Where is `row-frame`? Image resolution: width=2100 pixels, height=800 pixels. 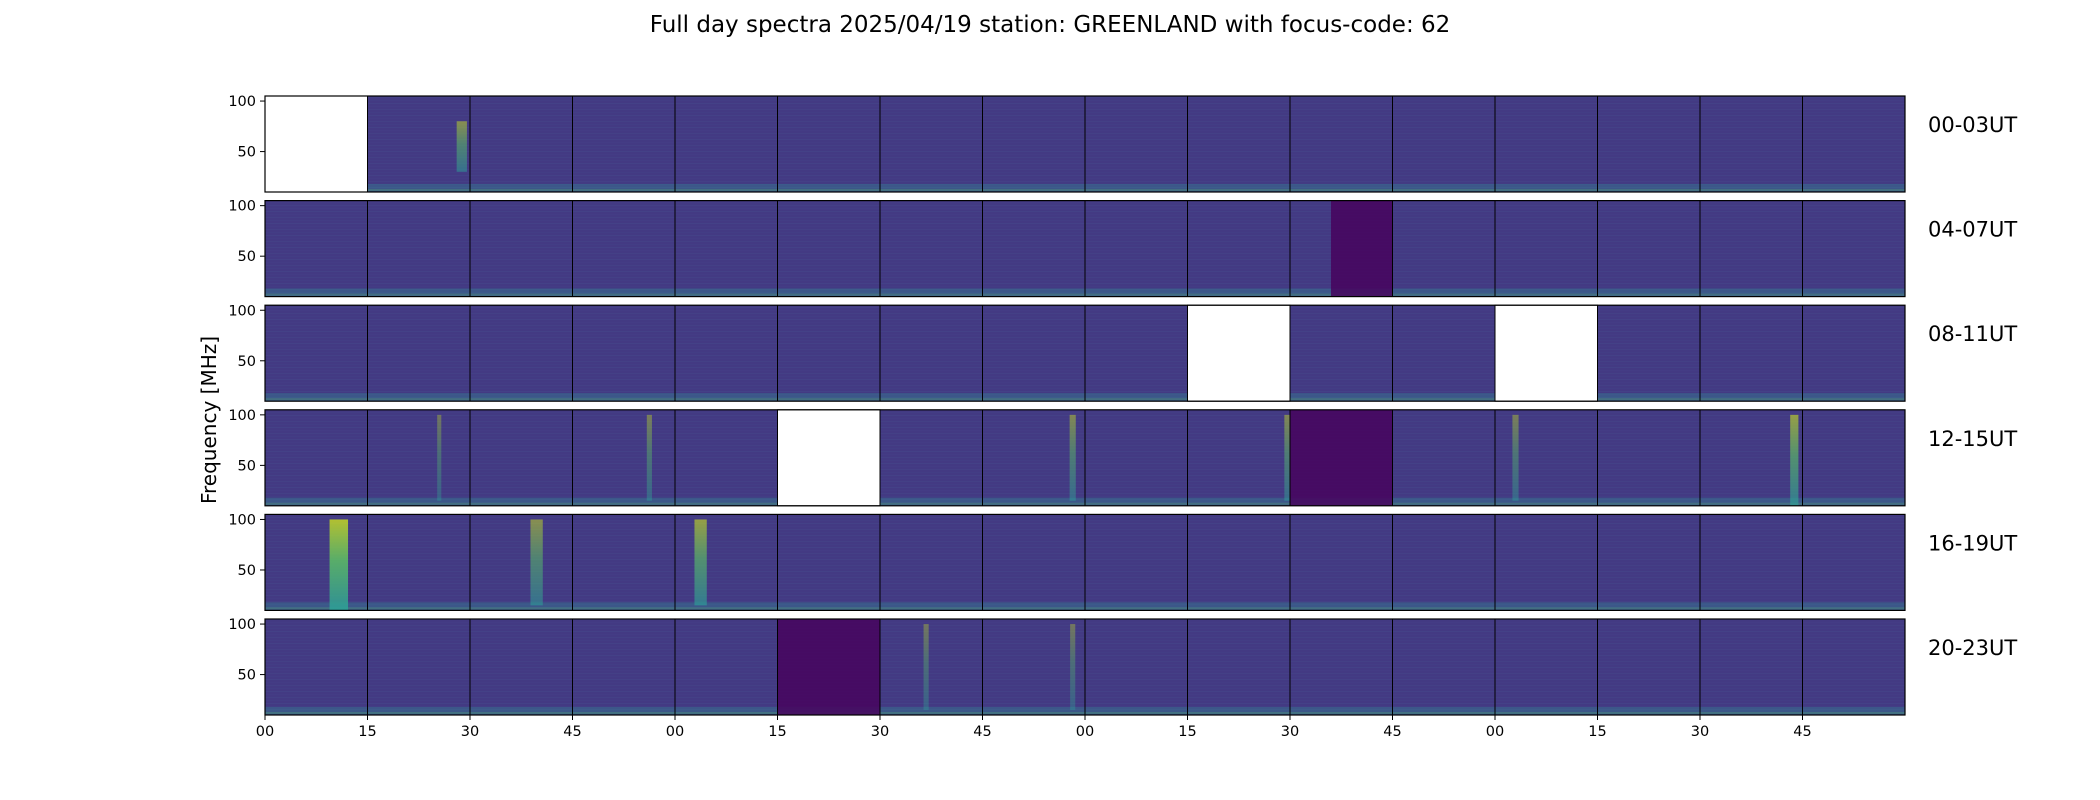 row-frame is located at coordinates (1085, 458).